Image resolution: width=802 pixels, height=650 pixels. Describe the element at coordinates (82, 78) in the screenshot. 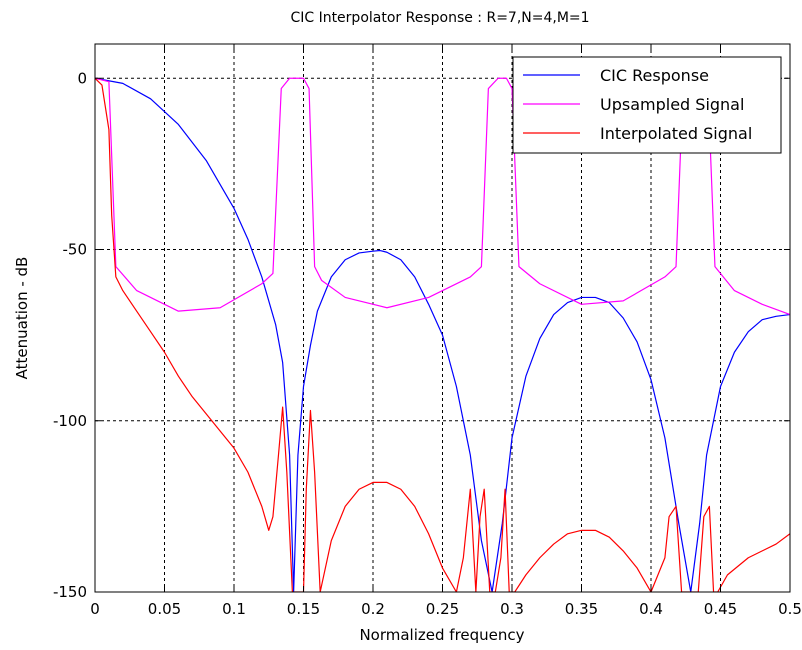

I see `y-tick-label: 0` at that location.